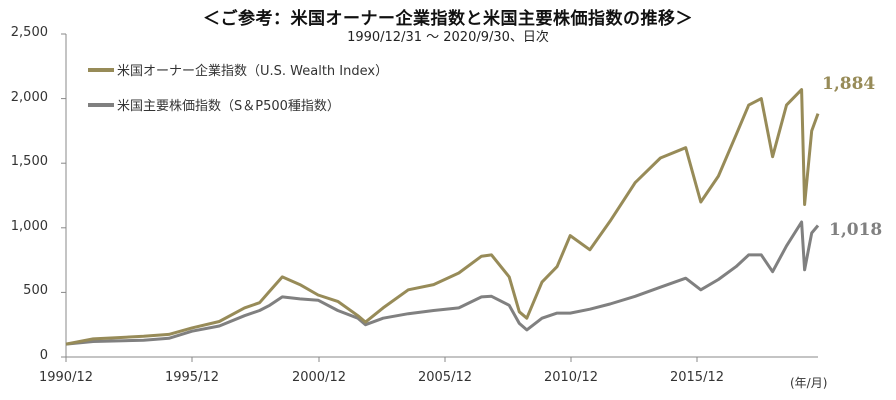 Image resolution: width=896 pixels, height=400 pixels. What do you see at coordinates (696, 377) in the screenshot?
I see `x-tick-2015-12: 2015/12` at bounding box center [696, 377].